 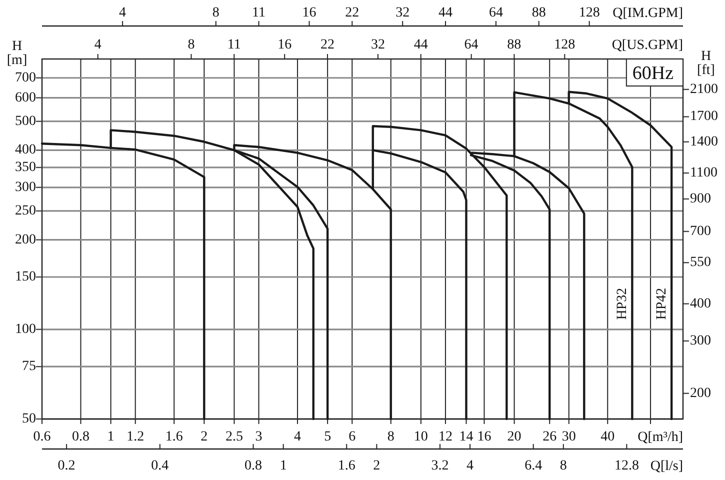 I want to click on x-tick-label: 0.4, so click(x=160, y=466).